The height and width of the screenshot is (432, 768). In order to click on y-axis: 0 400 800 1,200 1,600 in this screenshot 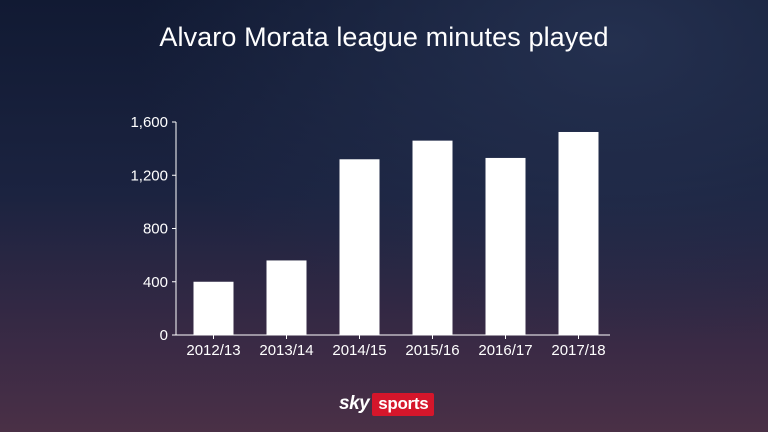, I will do `click(153, 229)`.